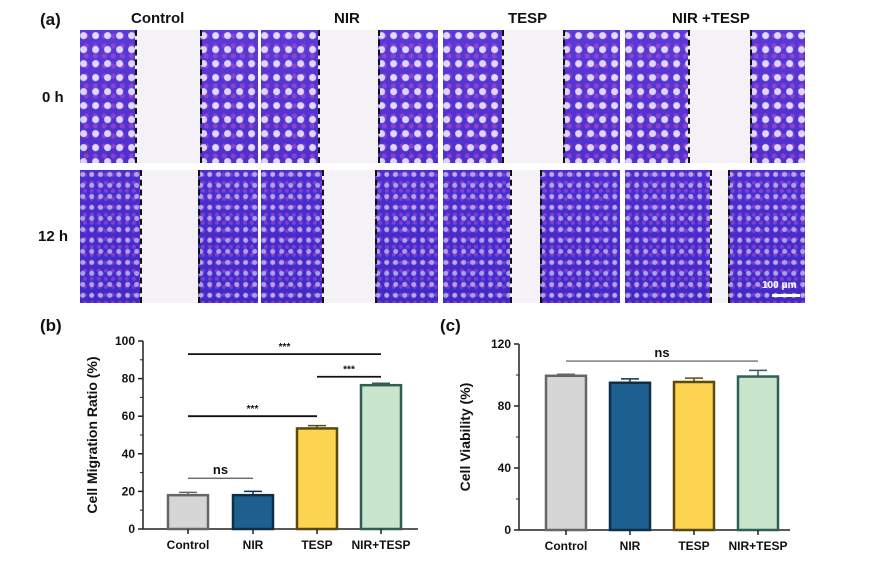 The height and width of the screenshot is (561, 869). What do you see at coordinates (50, 19) in the screenshot?
I see `panel-a-label: (a)` at bounding box center [50, 19].